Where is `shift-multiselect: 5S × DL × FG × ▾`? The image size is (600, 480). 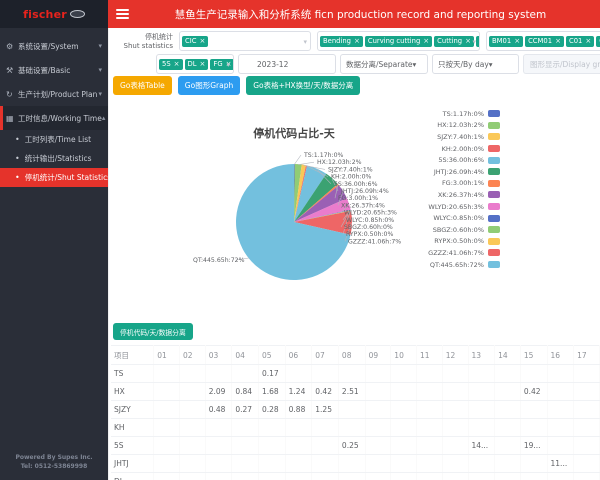
shift-multiselect: 5S × DL × FG × ▾ is located at coordinates (195, 64).